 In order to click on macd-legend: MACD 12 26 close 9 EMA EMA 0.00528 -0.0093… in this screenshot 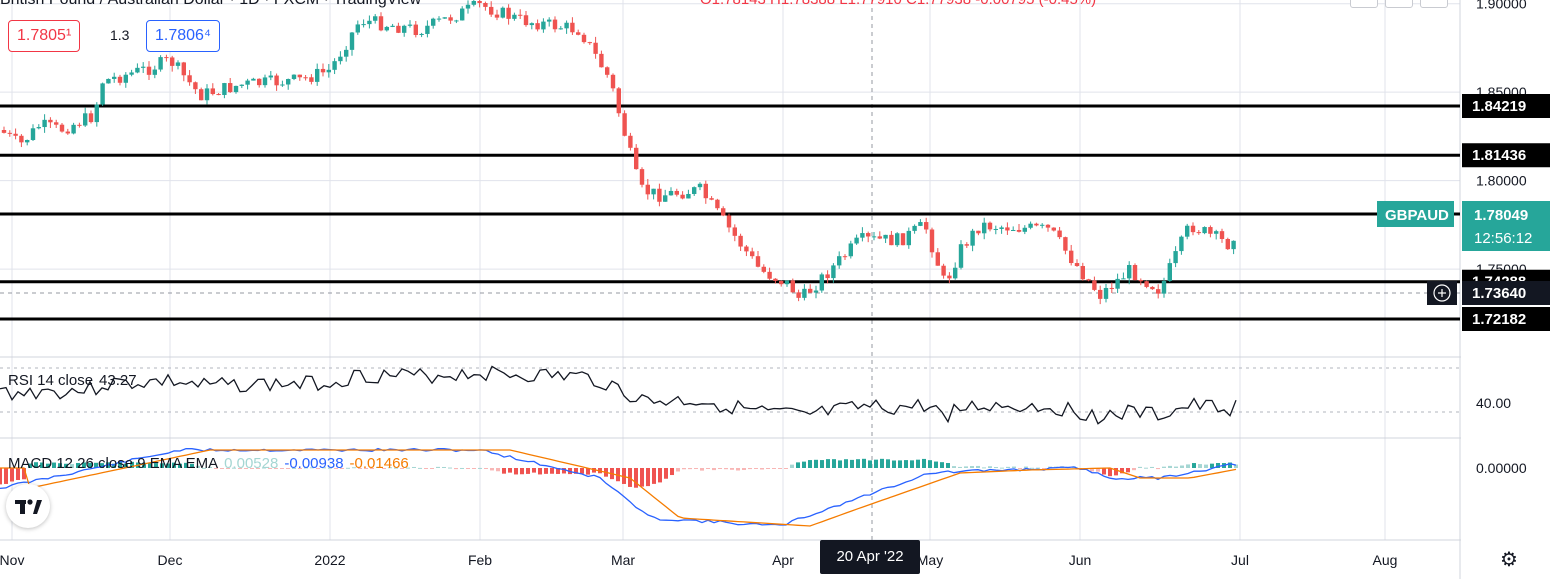, I will do `click(211, 463)`.